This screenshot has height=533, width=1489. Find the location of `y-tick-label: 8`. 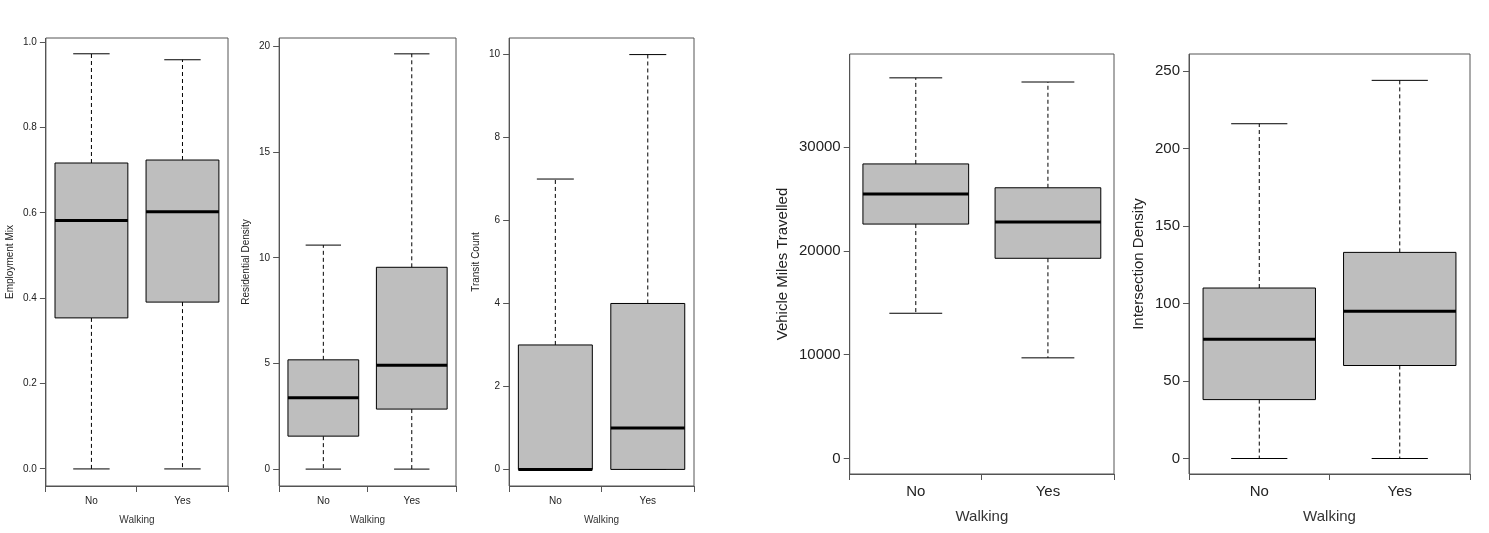

y-tick-label: 8 is located at coordinates (497, 137).